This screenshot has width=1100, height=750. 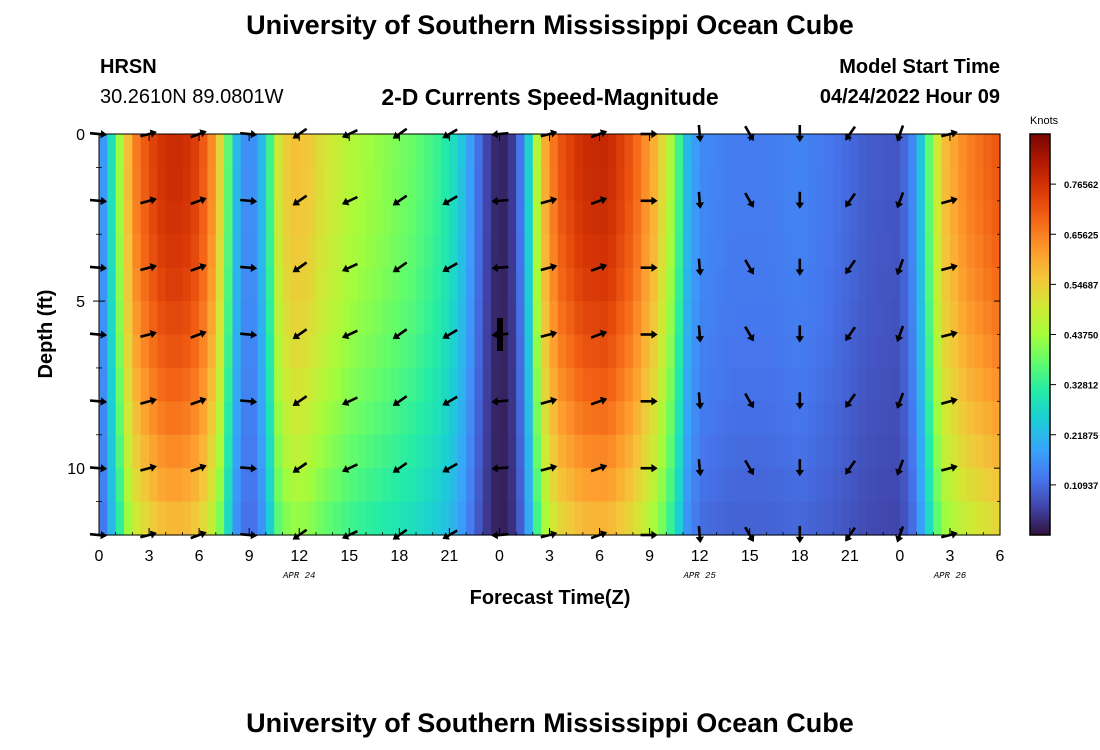 I want to click on x-tick-label: 21, so click(x=449, y=556).